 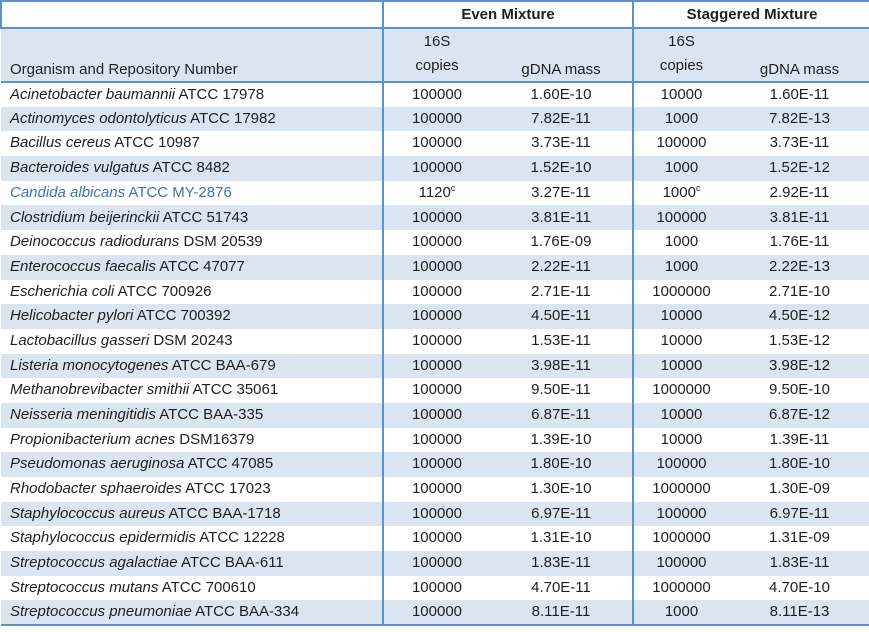 I want to click on organism-name: Methanobrevibacter smithii, so click(x=100, y=390).